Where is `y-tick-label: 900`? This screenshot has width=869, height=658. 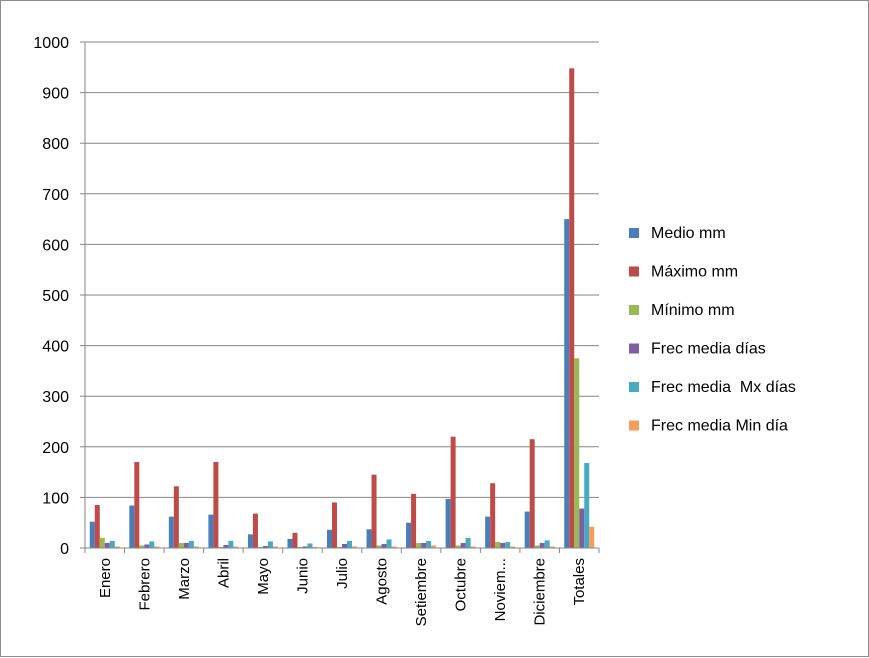 y-tick-label: 900 is located at coordinates (55, 94).